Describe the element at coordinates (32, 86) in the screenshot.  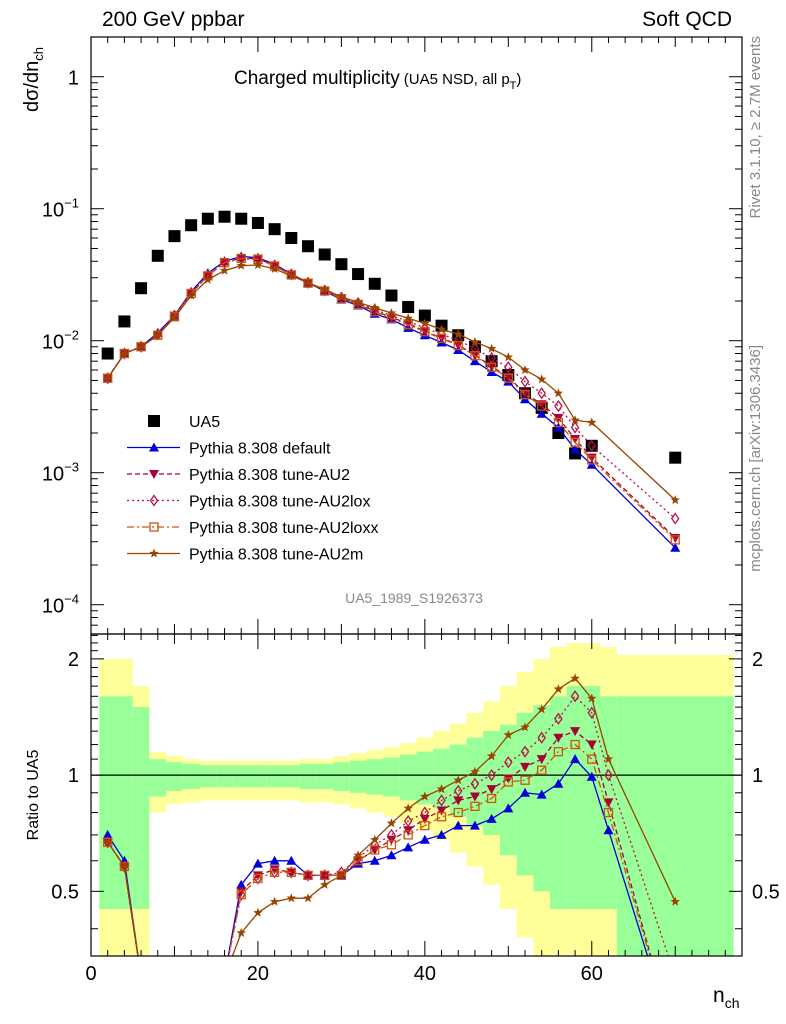
I see `main-y-label-text: dσ/dn` at that location.